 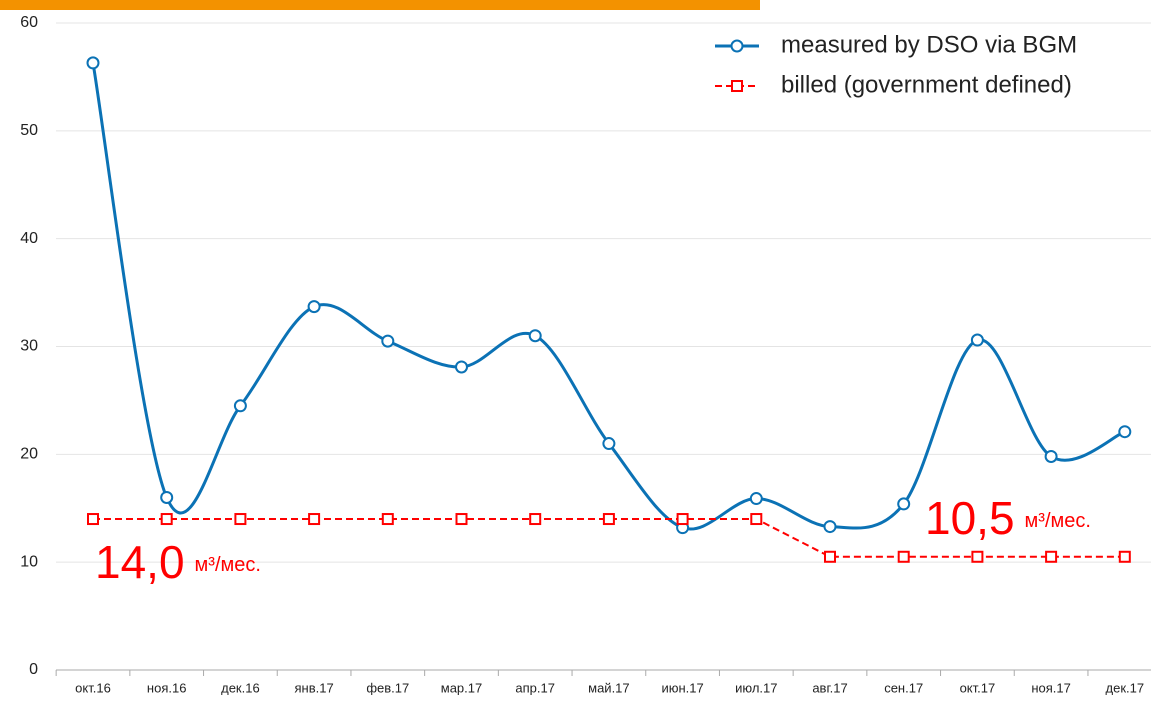 I want to click on annotation-value: 10,5, so click(x=970, y=518).